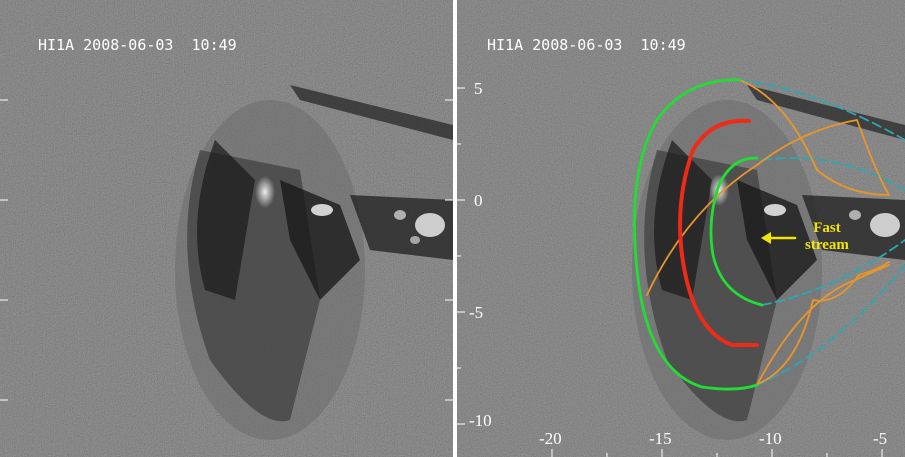 This screenshot has width=905, height=457. I want to click on fast-stream-label-line: stream, so click(827, 245).